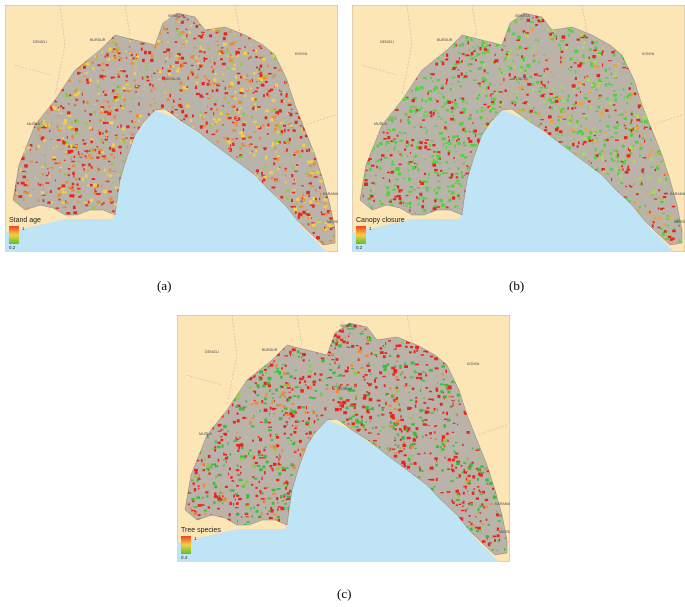  I want to click on caption: (b), so click(517, 285).